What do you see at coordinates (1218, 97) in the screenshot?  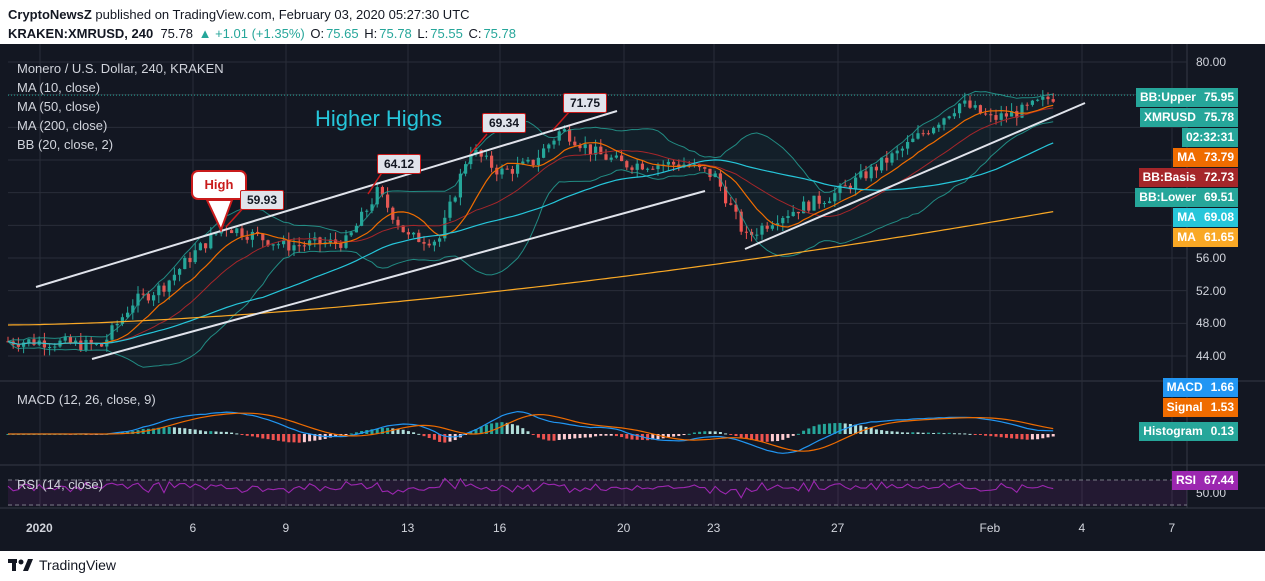 I see `tag-value: 75.95` at bounding box center [1218, 97].